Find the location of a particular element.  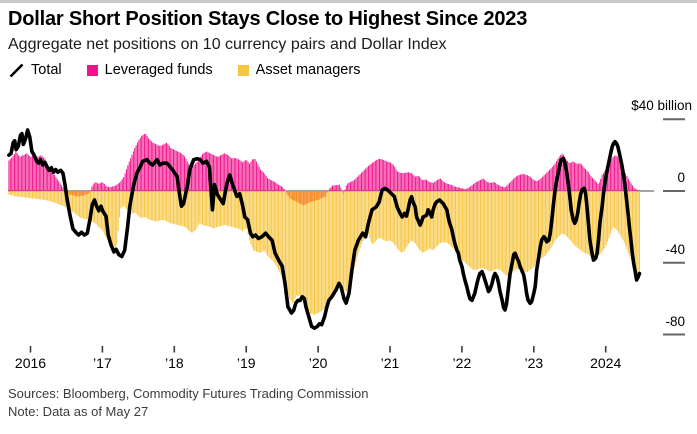

legend-item-total: Total is located at coordinates (35, 70).